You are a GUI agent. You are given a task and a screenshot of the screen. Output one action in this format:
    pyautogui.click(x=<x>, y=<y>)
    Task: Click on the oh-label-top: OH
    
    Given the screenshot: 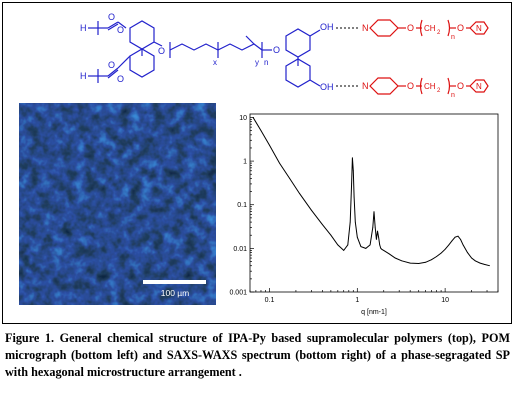 What is the action you would take?
    pyautogui.click(x=327, y=27)
    